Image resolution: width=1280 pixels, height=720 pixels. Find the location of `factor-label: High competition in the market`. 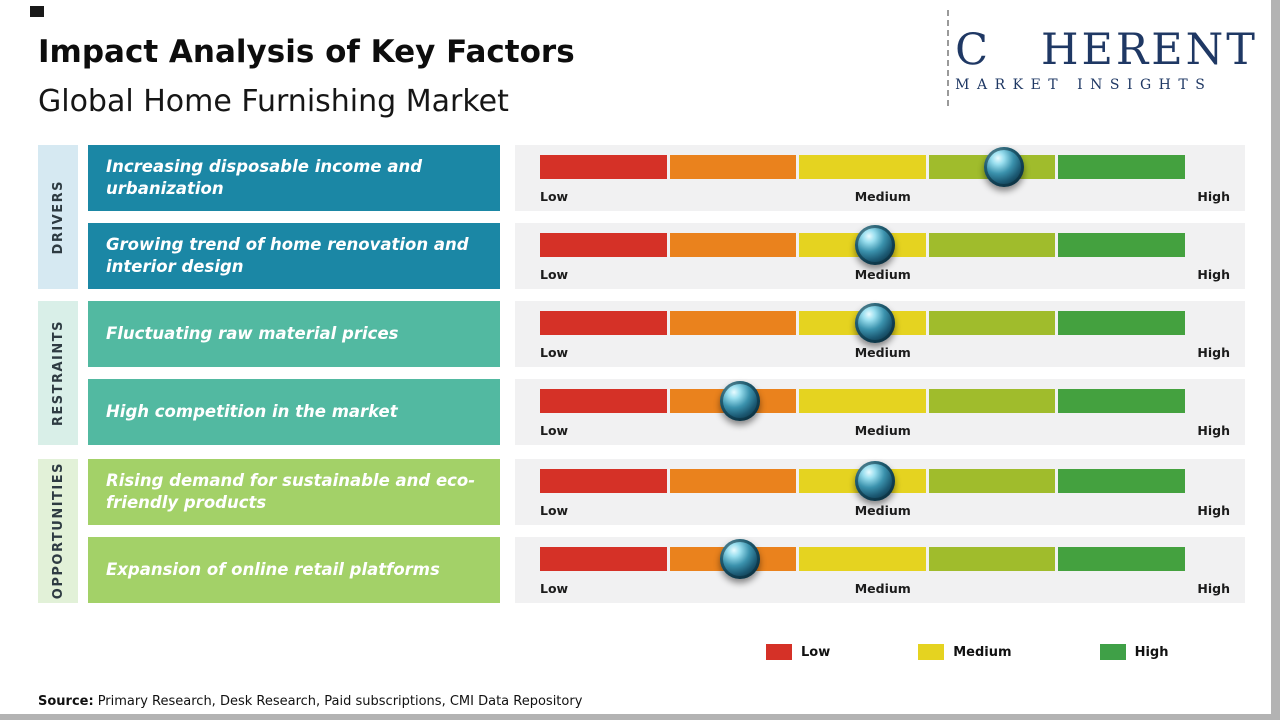

factor-label: High competition in the market is located at coordinates (252, 411).